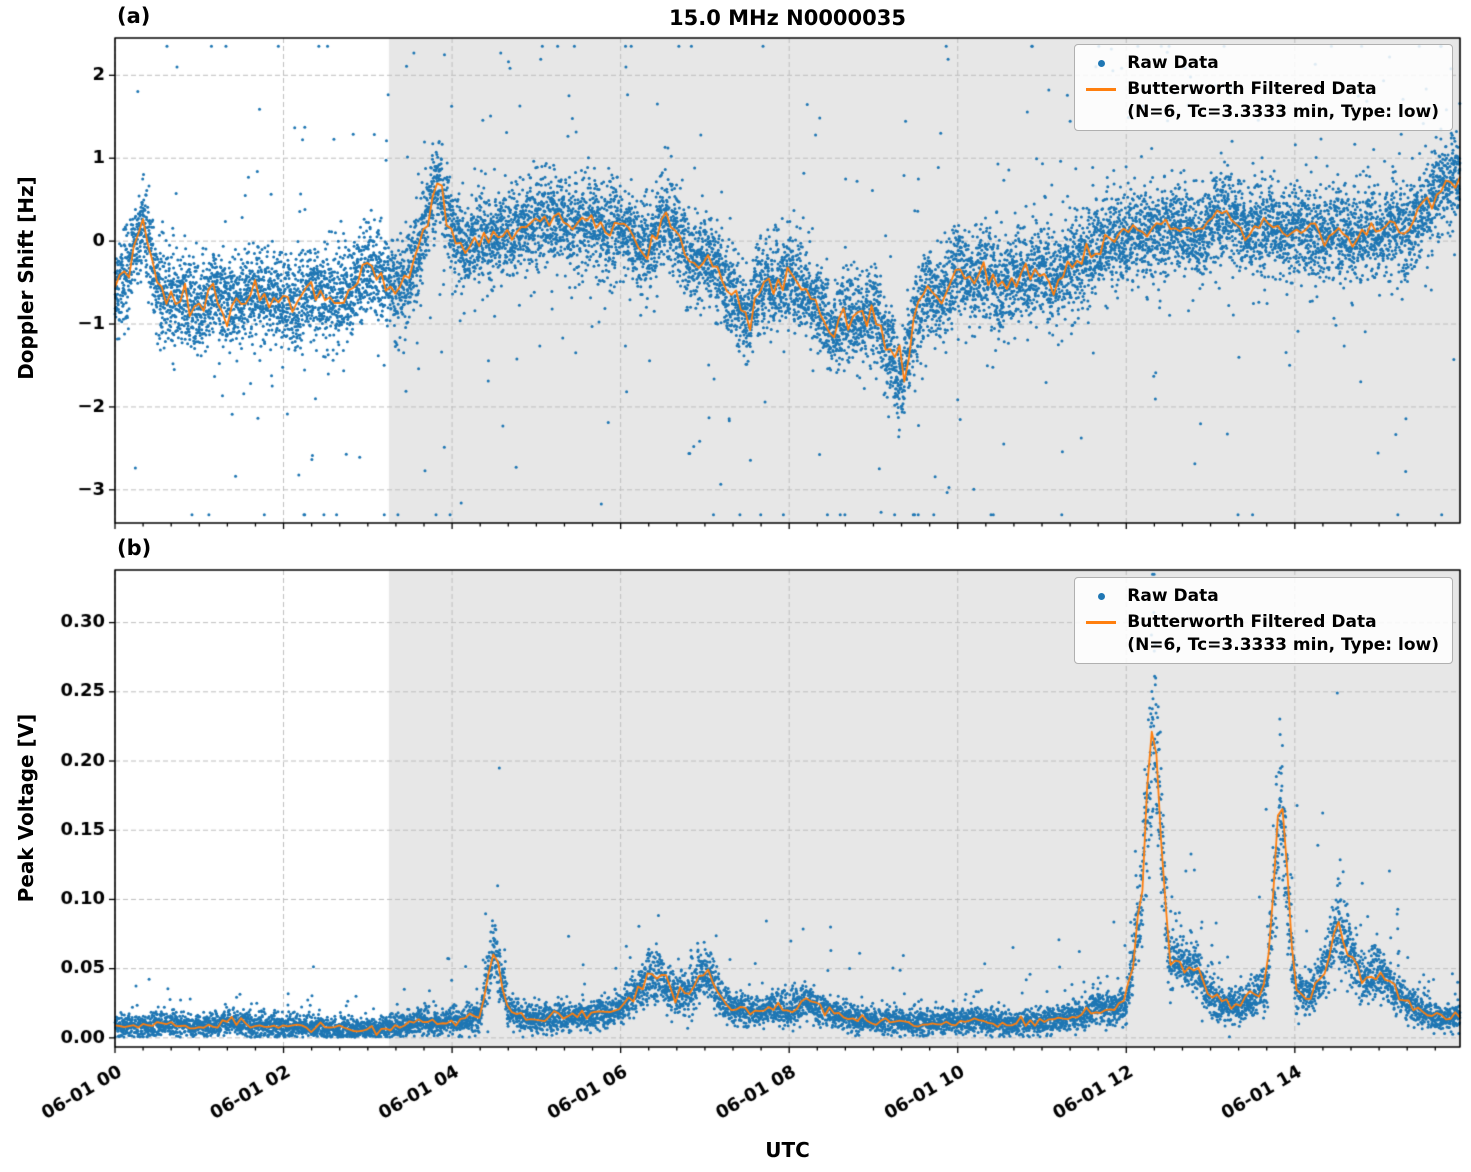 The height and width of the screenshot is (1172, 1471). Describe the element at coordinates (787, 1150) in the screenshot. I see `x-axis-label-utc: UTC` at that location.